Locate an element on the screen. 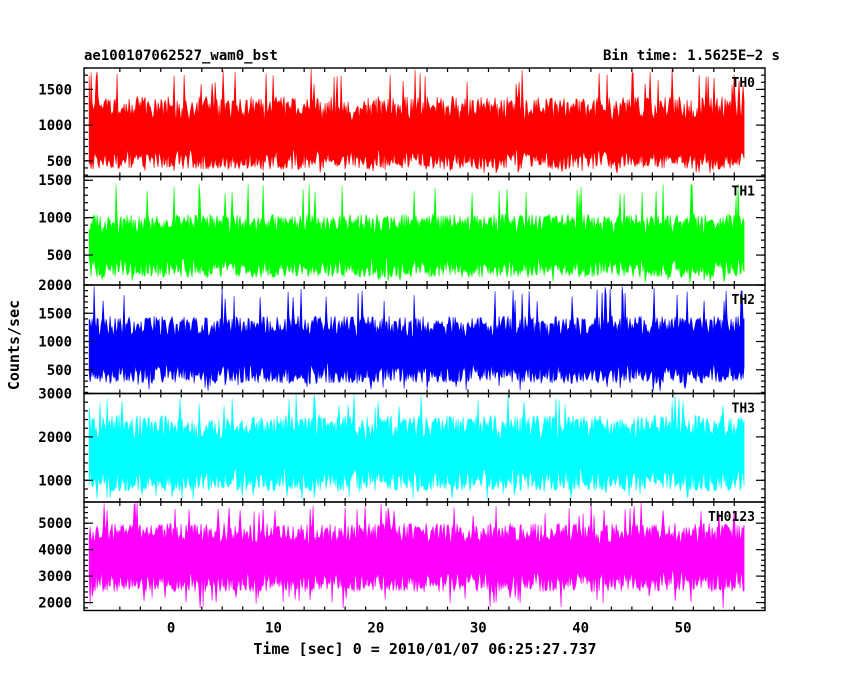 This screenshot has width=850, height=680. panel-th0123: 2000 3000 4000 5000 TH0123 is located at coordinates (402, 556).